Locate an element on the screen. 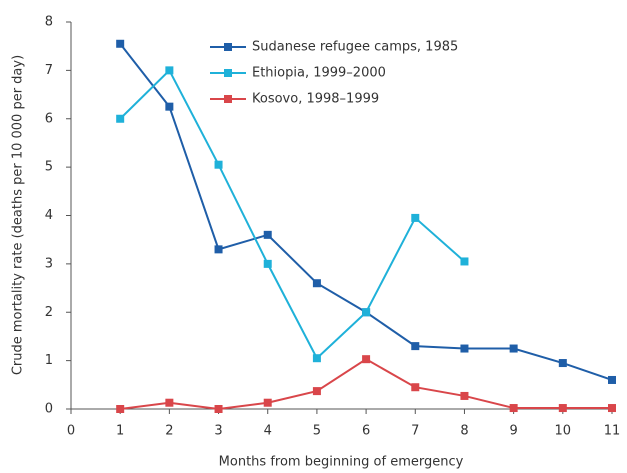 Image resolution: width=627 pixels, height=473 pixels. y-tick-label: 3 is located at coordinates (49, 263).